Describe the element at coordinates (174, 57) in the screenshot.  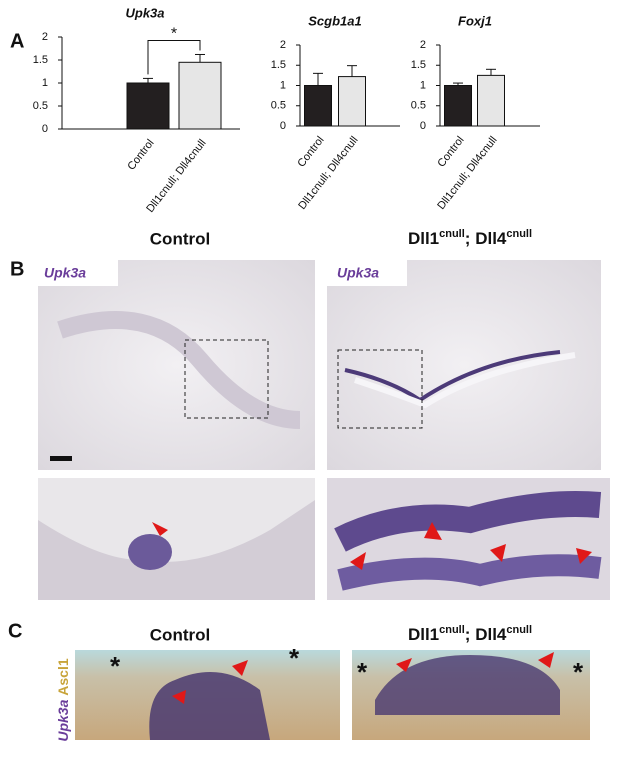
I see `significance-bracket` at that location.